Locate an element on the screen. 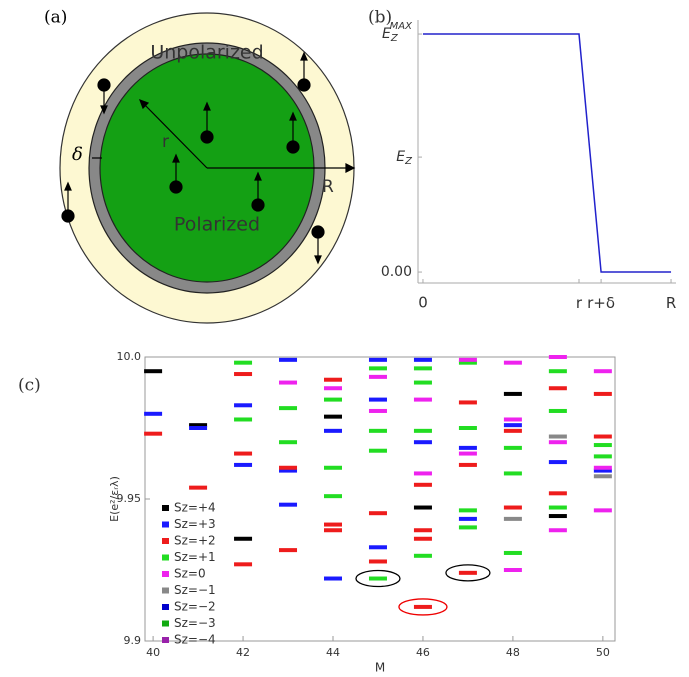 The height and width of the screenshot is (677, 689). legend-label: Sz=0 is located at coordinates (190, 574).